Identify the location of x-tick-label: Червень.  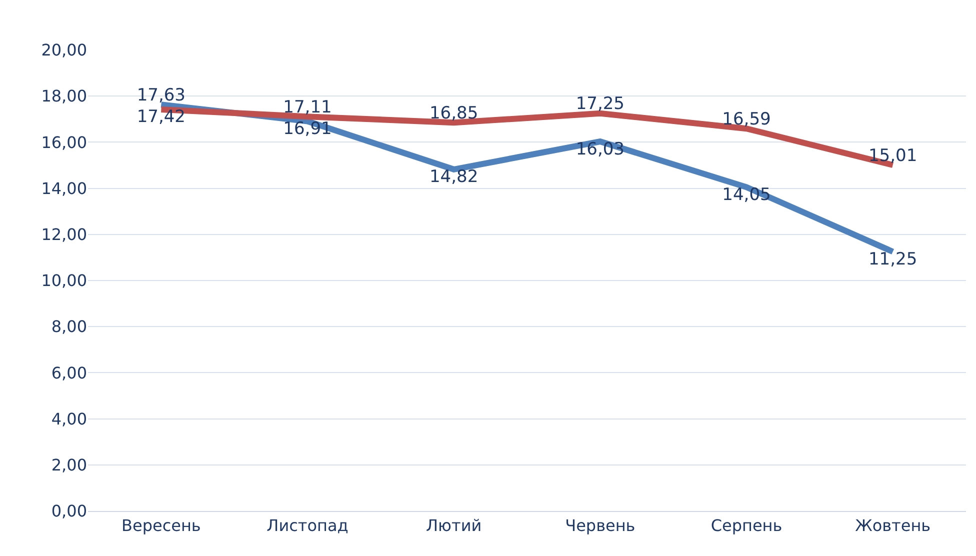
(600, 526).